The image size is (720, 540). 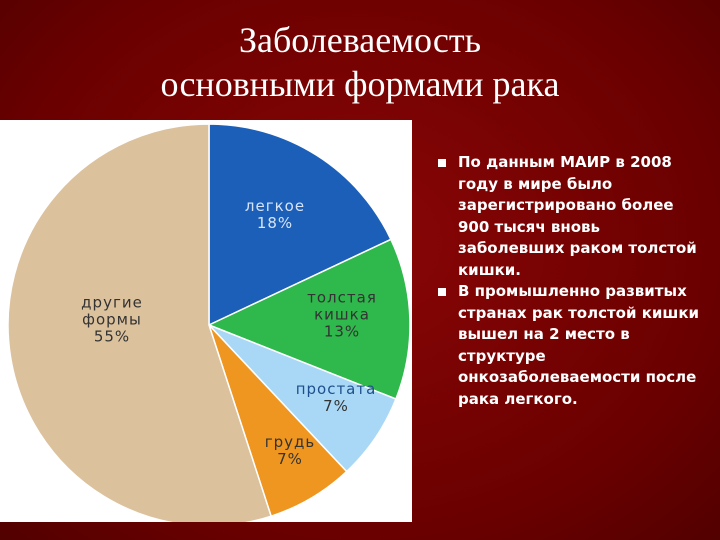 I want to click on slice-label: грудь 7%, so click(x=290, y=451).